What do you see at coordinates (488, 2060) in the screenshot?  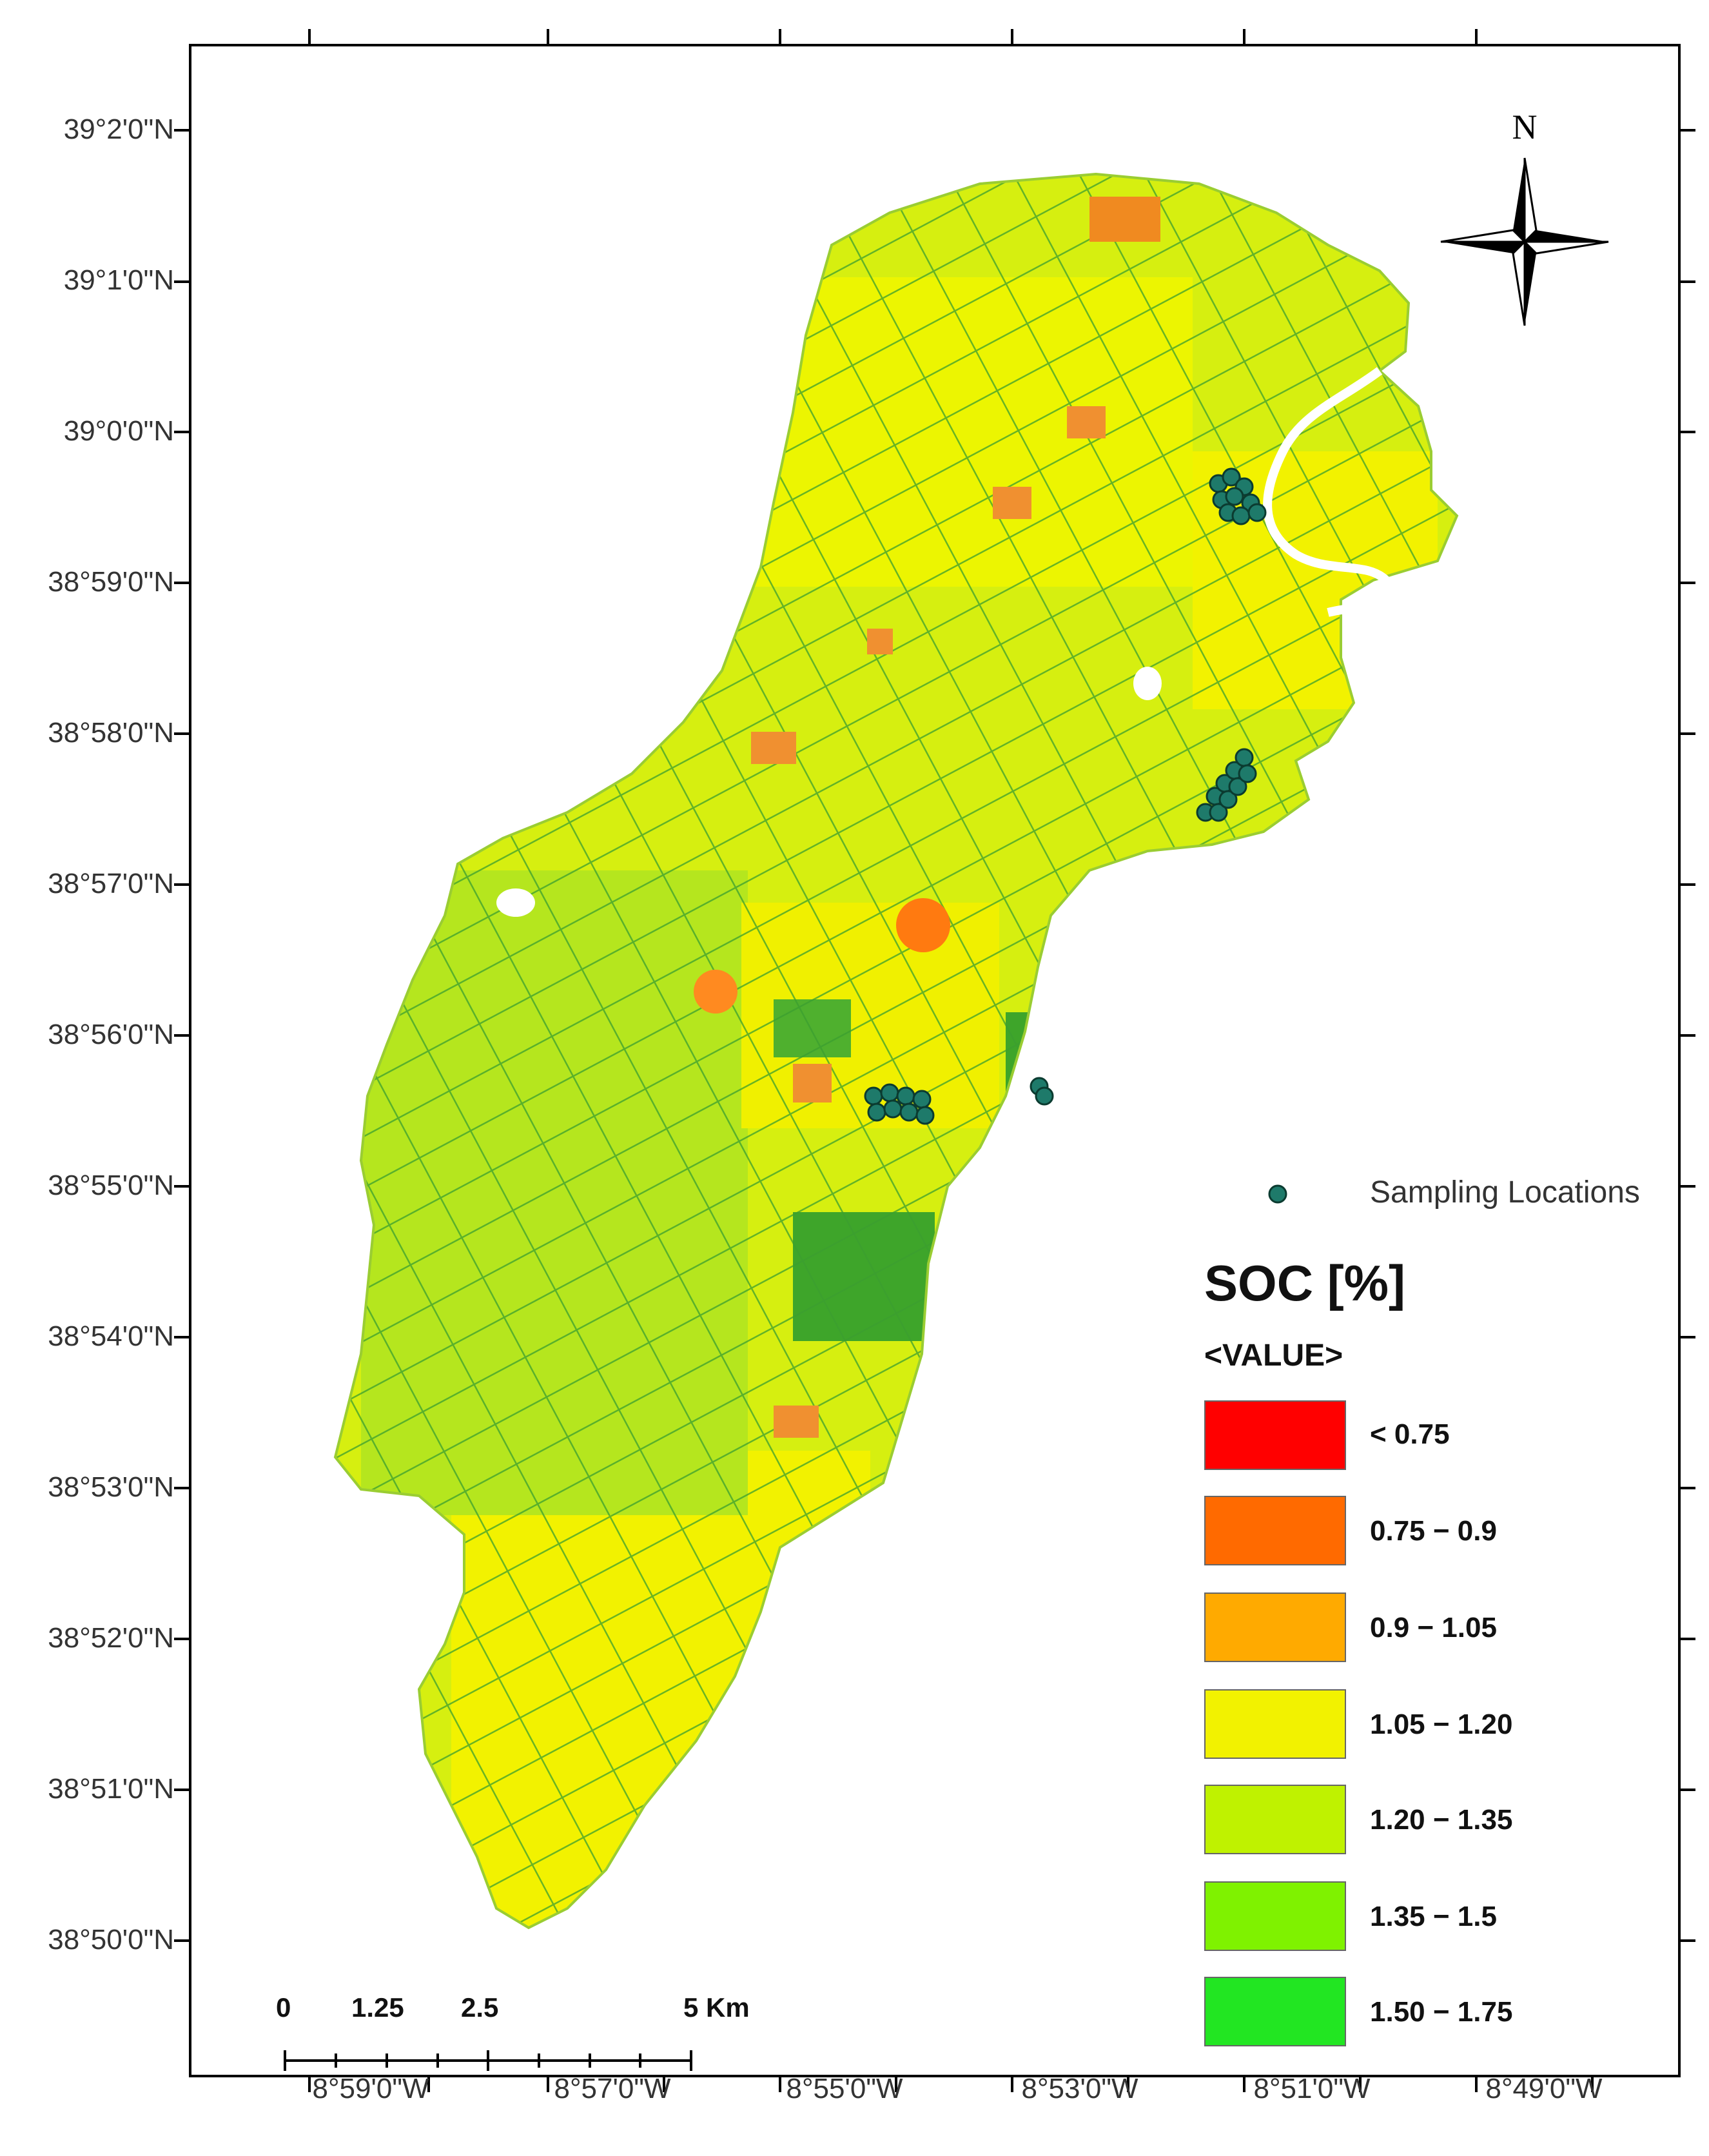 I see `scale-bar` at bounding box center [488, 2060].